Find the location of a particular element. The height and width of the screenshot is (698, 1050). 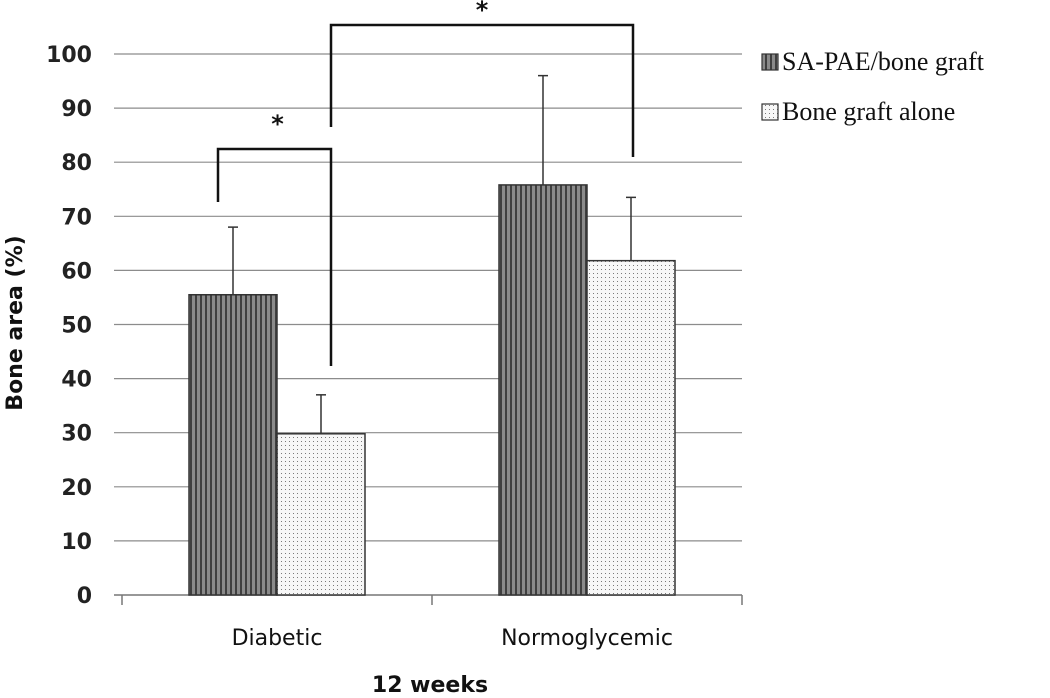

significance-bracket-cross is located at coordinates (482, 90).